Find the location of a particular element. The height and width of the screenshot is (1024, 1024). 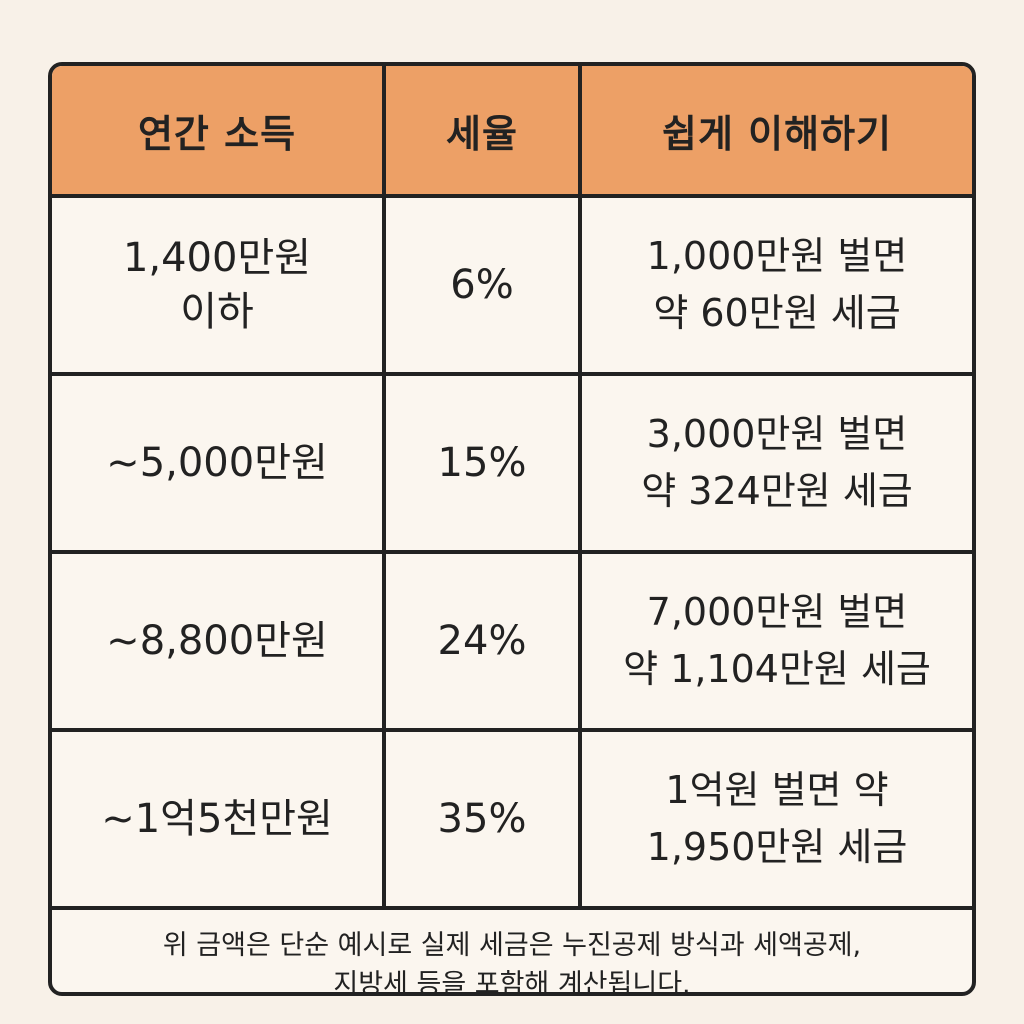

income-cell: ~8,800만원 is located at coordinates (219, 641).